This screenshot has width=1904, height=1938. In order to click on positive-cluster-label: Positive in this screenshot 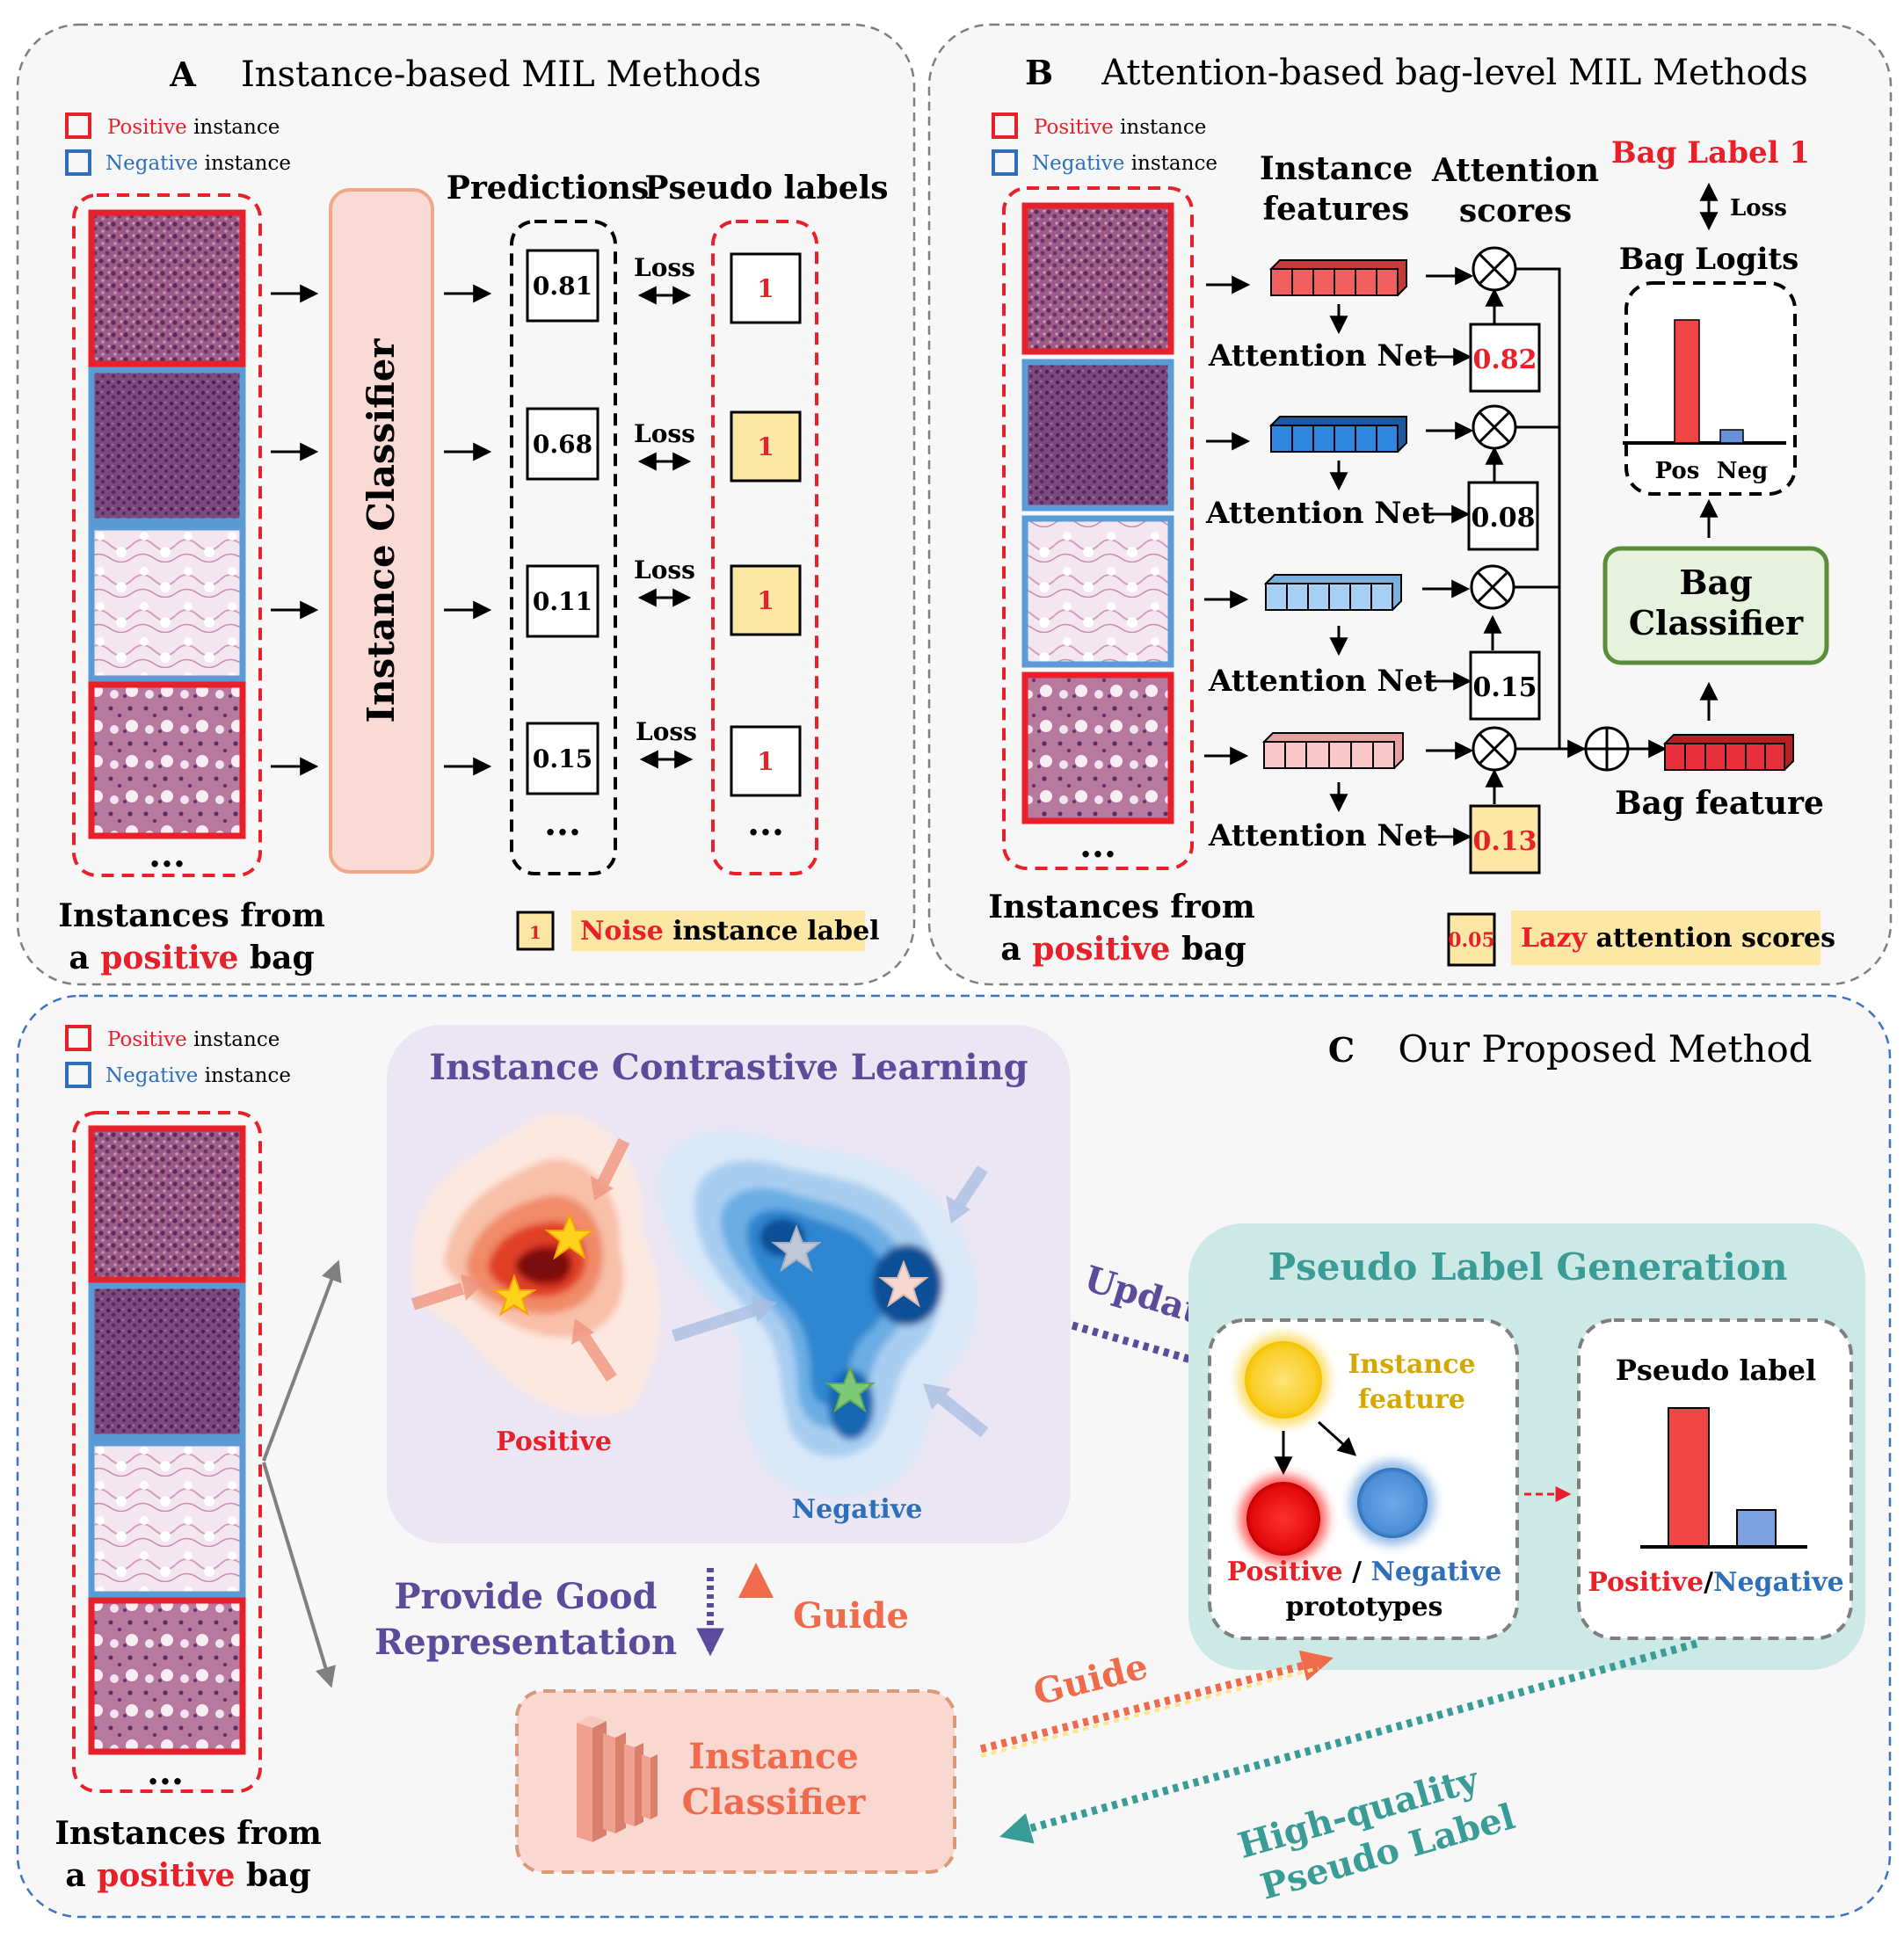, I will do `click(554, 1441)`.